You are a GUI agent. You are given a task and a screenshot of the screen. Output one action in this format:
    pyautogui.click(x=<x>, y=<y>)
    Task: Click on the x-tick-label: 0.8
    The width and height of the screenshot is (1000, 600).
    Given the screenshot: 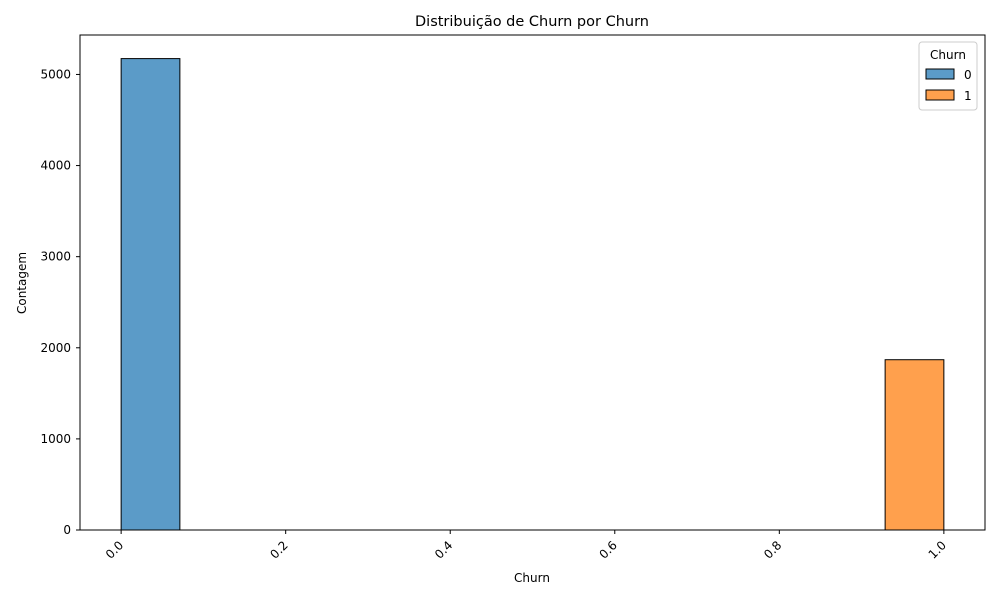 What is the action you would take?
    pyautogui.click(x=772, y=549)
    